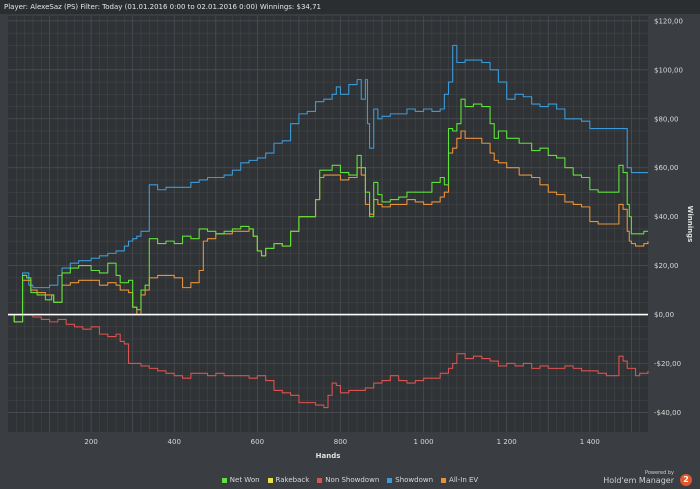  Describe the element at coordinates (667, 413) in the screenshot. I see `y-tick-label: -$40,00` at that location.